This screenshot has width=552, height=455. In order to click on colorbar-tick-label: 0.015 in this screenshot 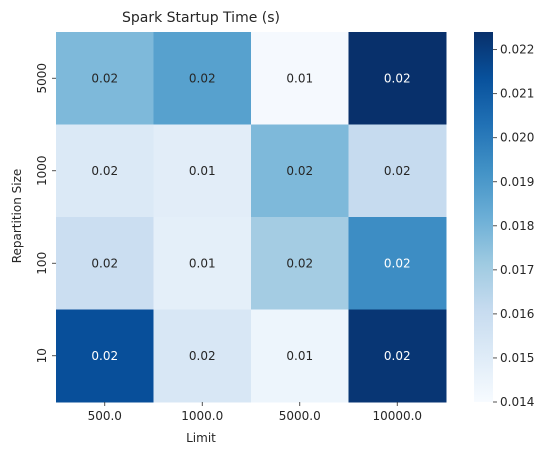, I will do `click(517, 358)`.